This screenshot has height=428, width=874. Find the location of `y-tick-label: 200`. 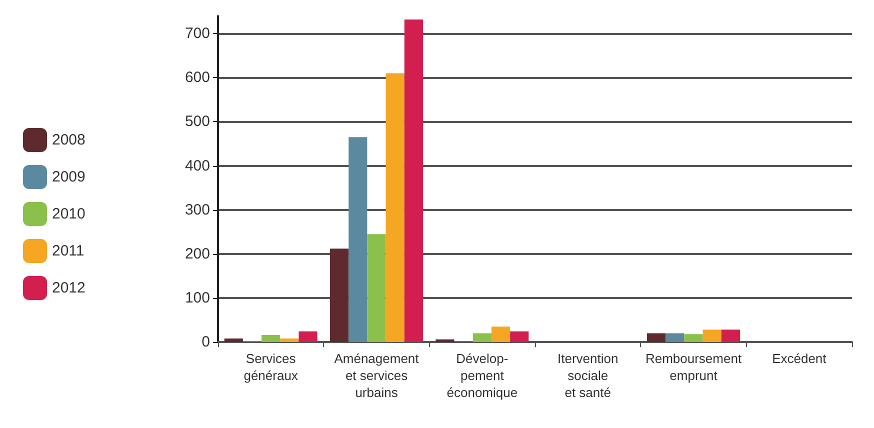

y-tick-label: 200 is located at coordinates (197, 253).